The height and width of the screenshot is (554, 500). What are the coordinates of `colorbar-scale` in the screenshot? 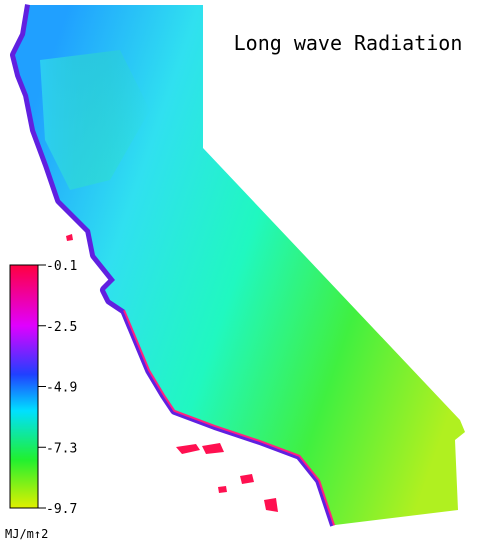 It's located at (24, 386).